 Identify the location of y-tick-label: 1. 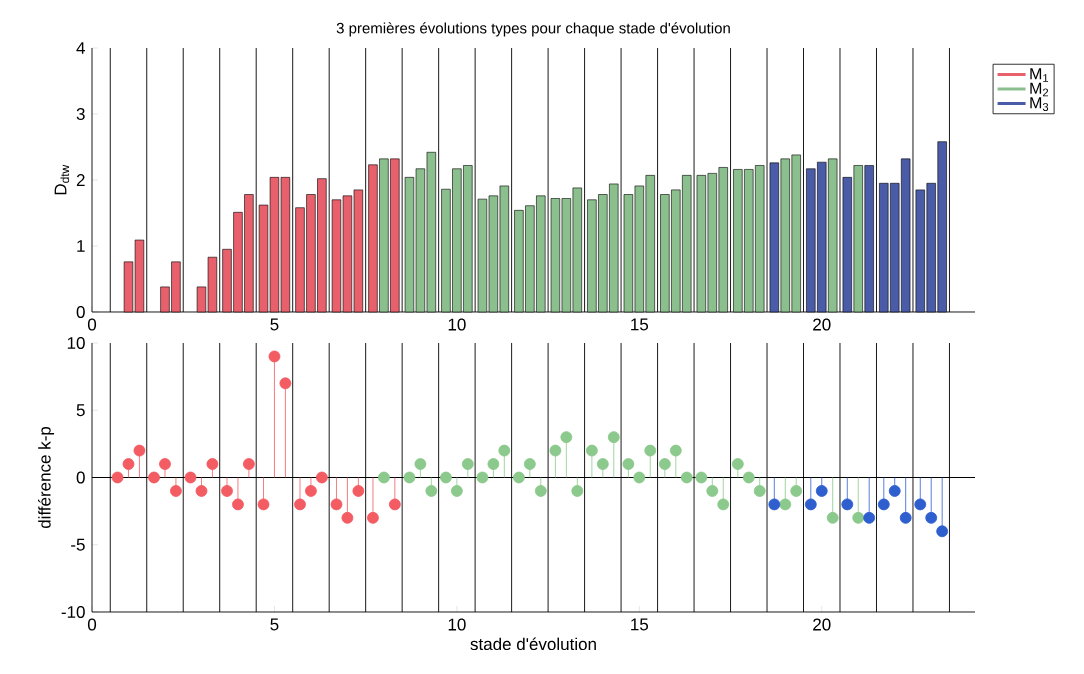
(81, 246).